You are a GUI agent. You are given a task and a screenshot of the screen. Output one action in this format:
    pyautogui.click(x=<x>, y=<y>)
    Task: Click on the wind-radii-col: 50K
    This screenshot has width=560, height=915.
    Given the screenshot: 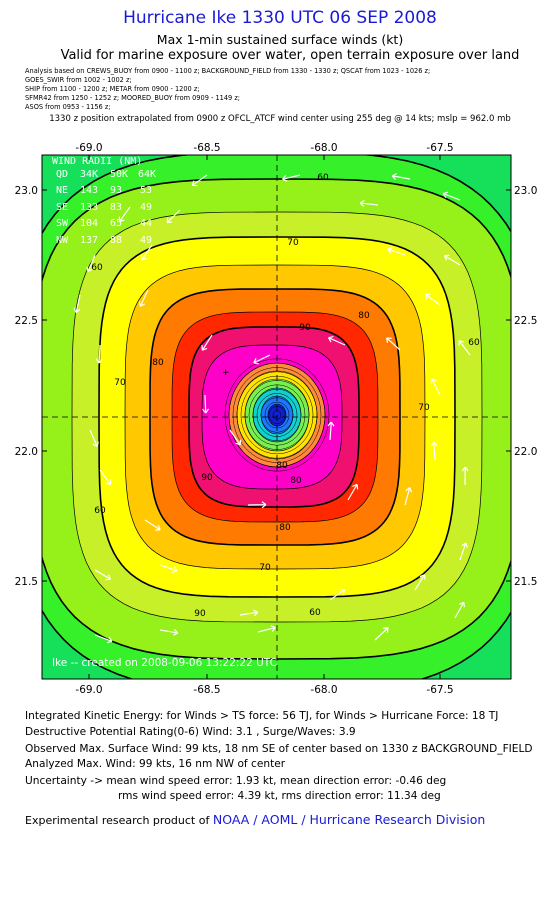 What is the action you would take?
    pyautogui.click(x=119, y=174)
    